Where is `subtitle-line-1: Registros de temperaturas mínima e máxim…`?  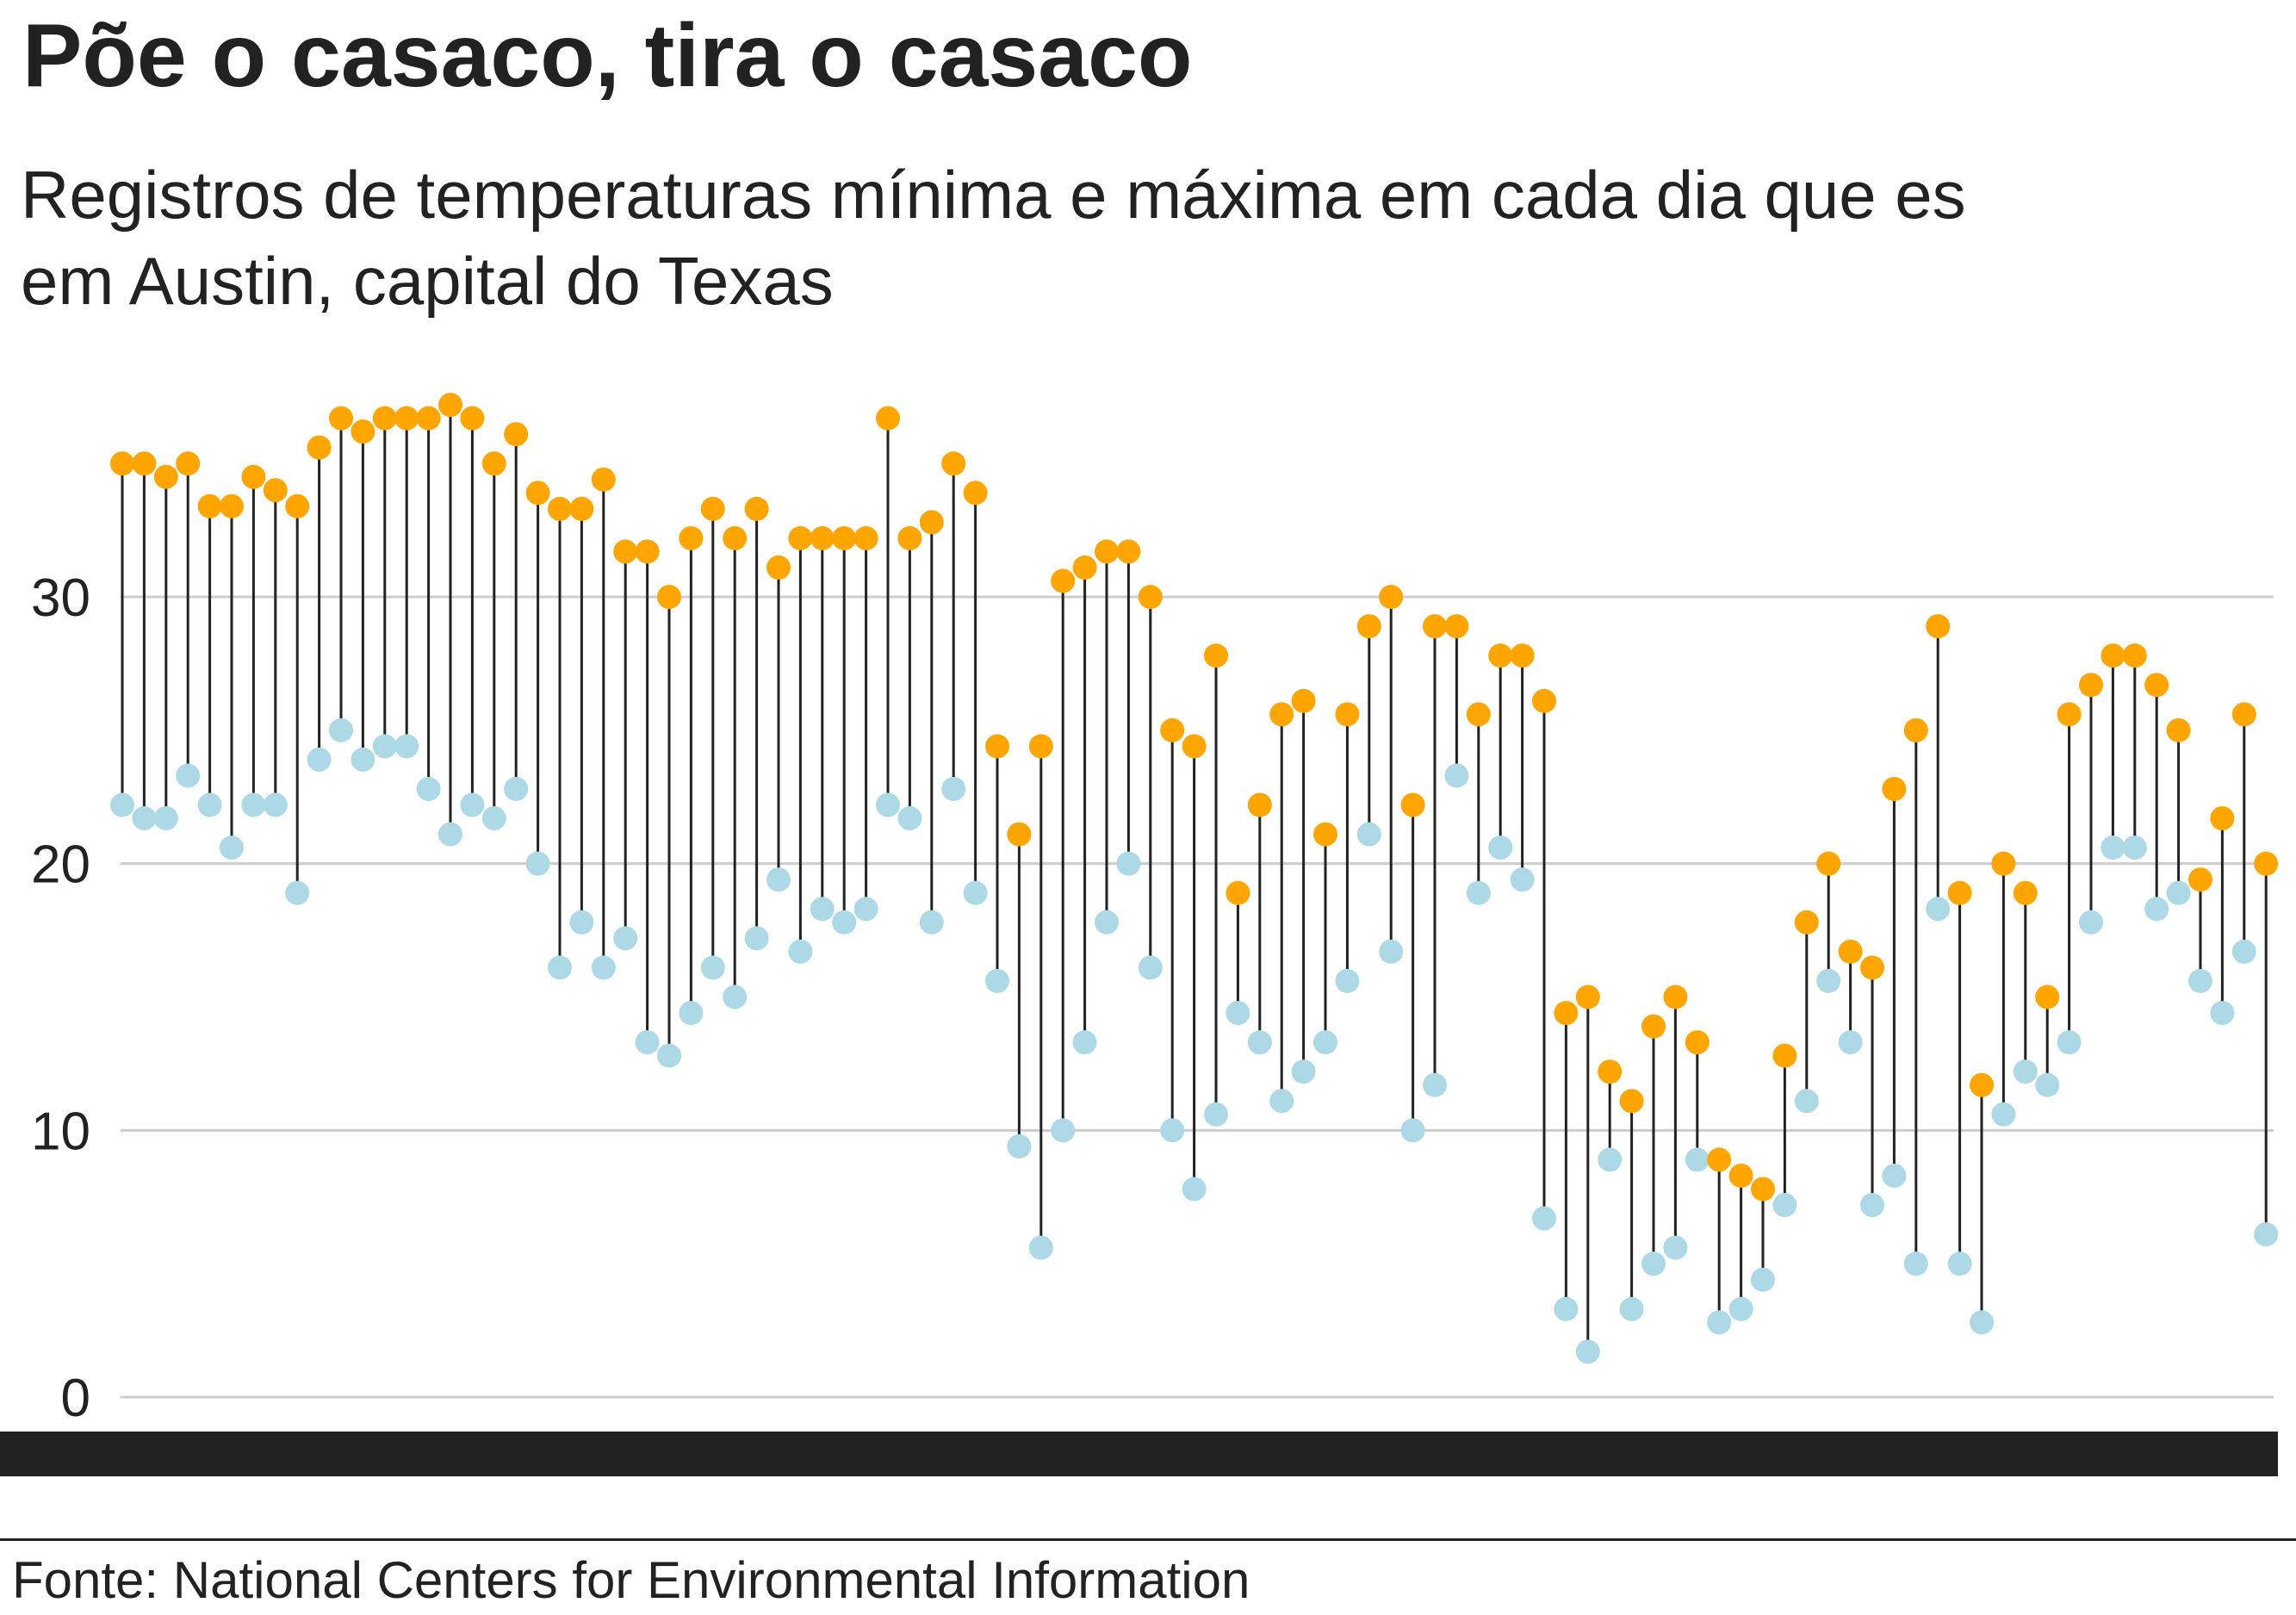
subtitle-line-1: Registros de temperaturas mínima e máxim… is located at coordinates (993, 195).